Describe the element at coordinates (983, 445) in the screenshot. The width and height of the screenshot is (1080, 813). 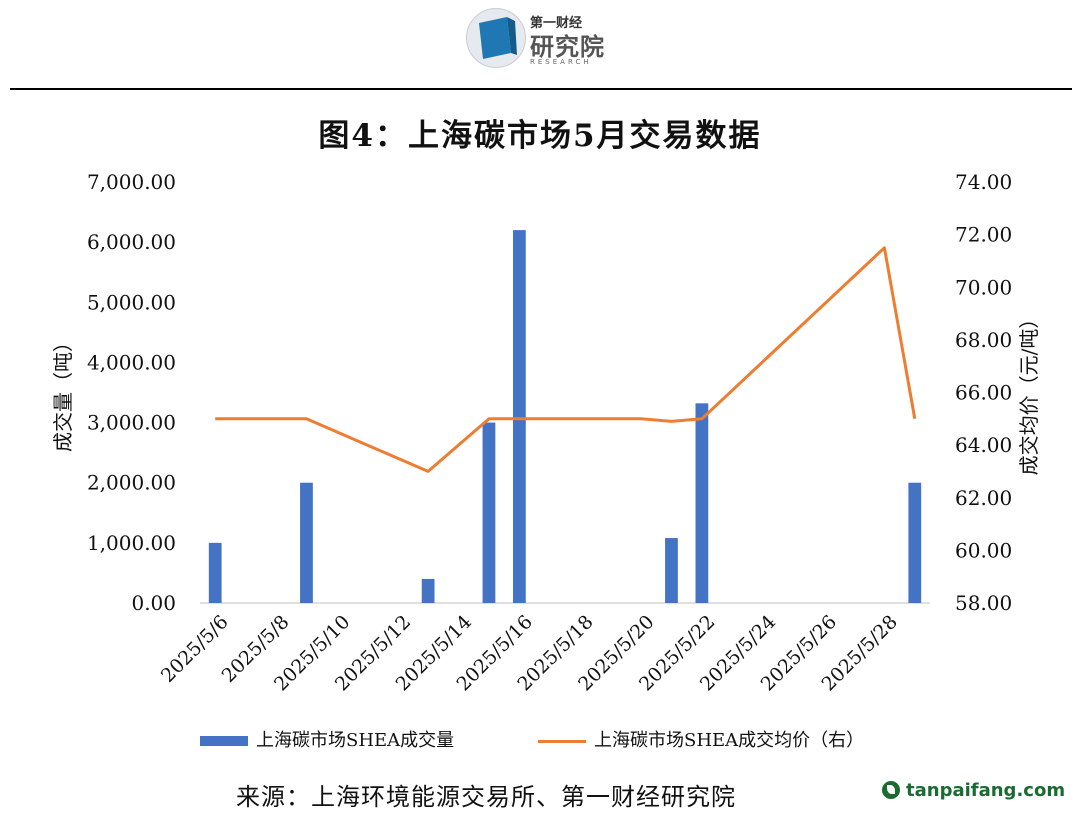
I see `right-axis-tick-label: 64.00` at that location.